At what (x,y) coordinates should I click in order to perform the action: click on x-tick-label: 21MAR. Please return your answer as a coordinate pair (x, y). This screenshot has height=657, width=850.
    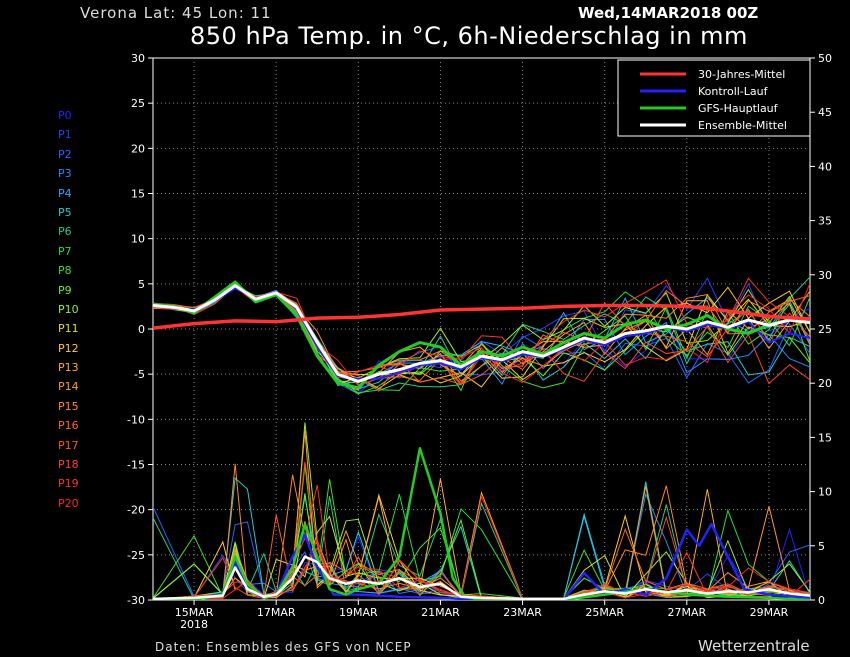
    Looking at the image, I should click on (440, 612).